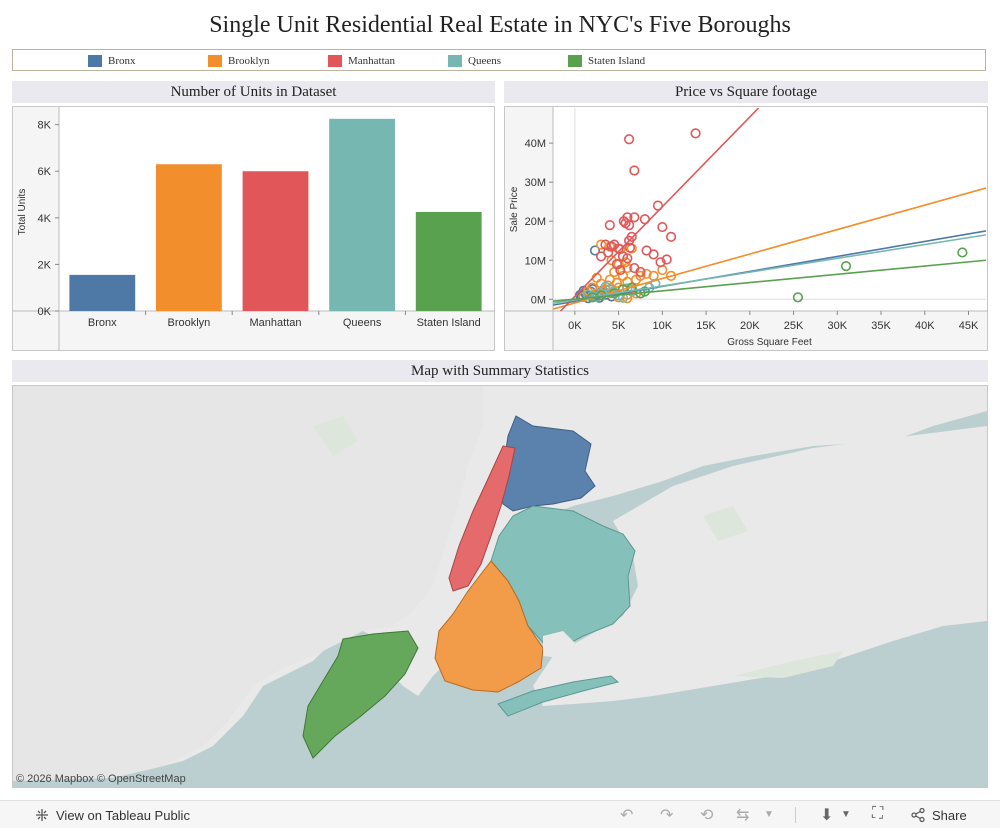  What do you see at coordinates (500, 371) in the screenshot?
I see `map-title: Map with Summary Statistics` at bounding box center [500, 371].